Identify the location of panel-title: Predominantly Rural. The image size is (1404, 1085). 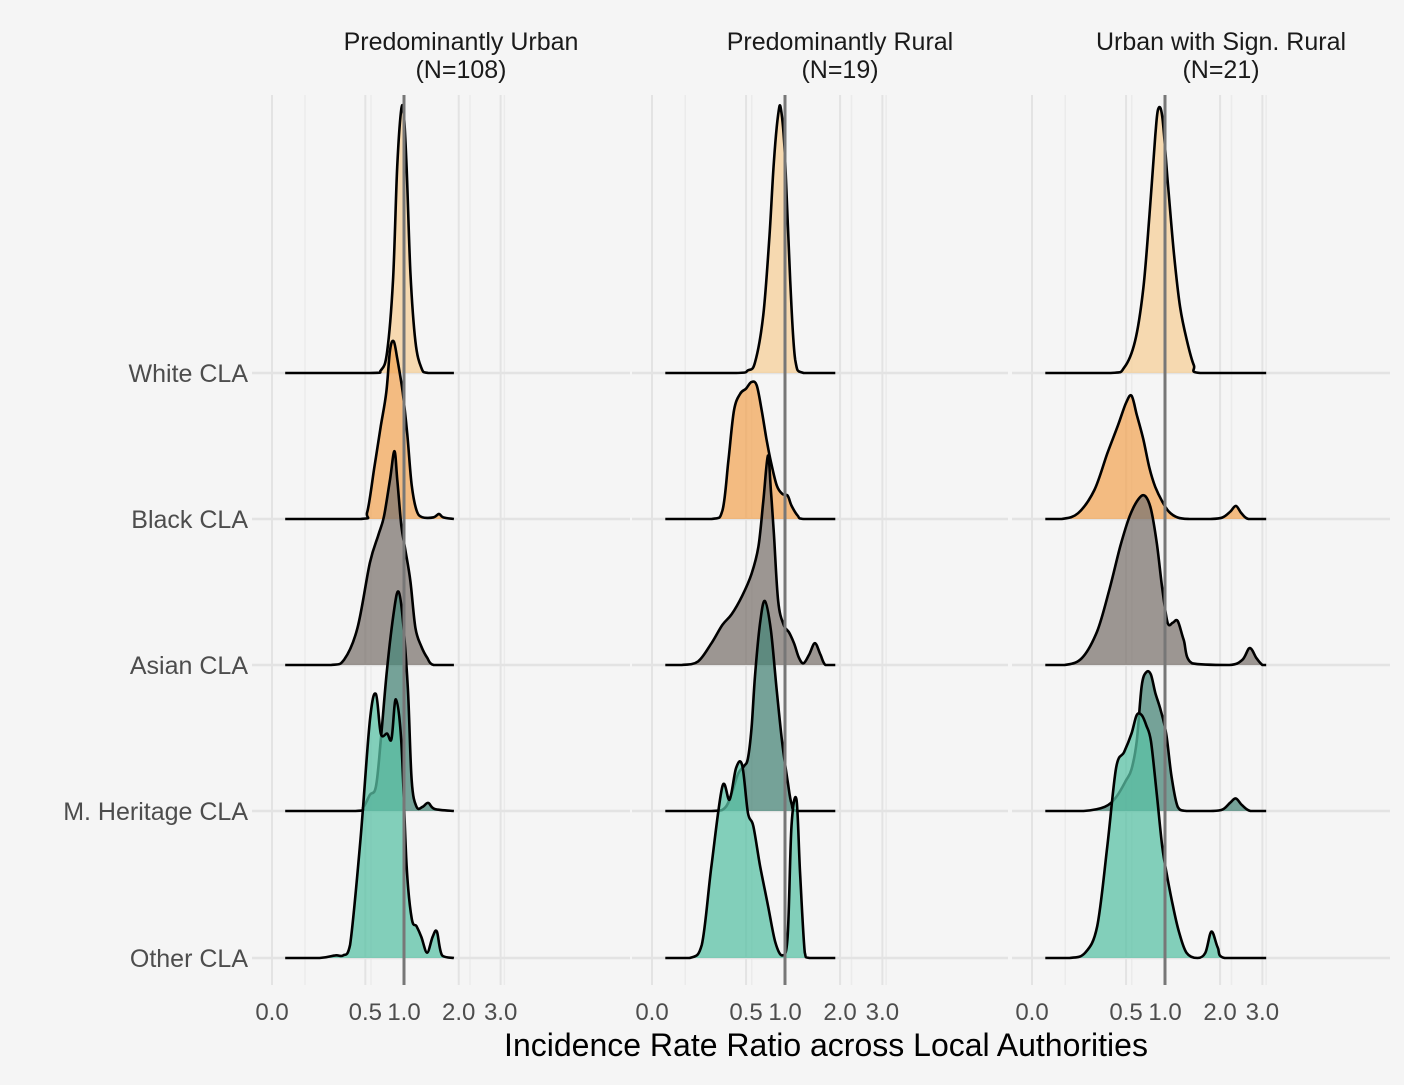
(840, 42).